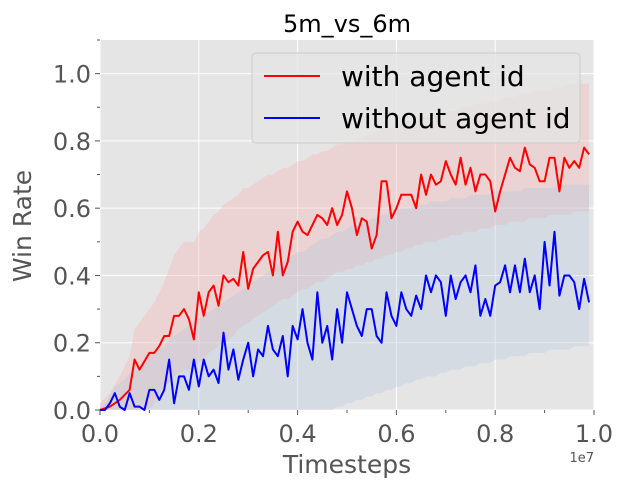  I want to click on y-tick-label: 1.0, so click(72, 75).